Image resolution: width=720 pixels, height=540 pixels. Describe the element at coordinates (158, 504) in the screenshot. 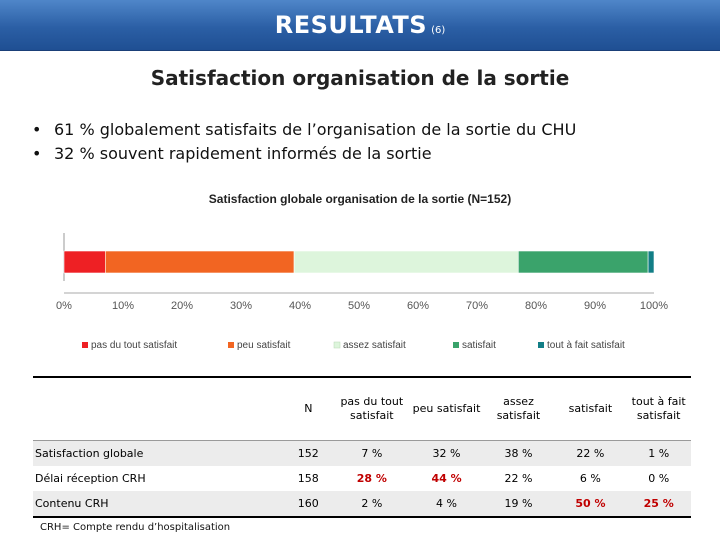

I see `row-label: Contenu CRH` at that location.